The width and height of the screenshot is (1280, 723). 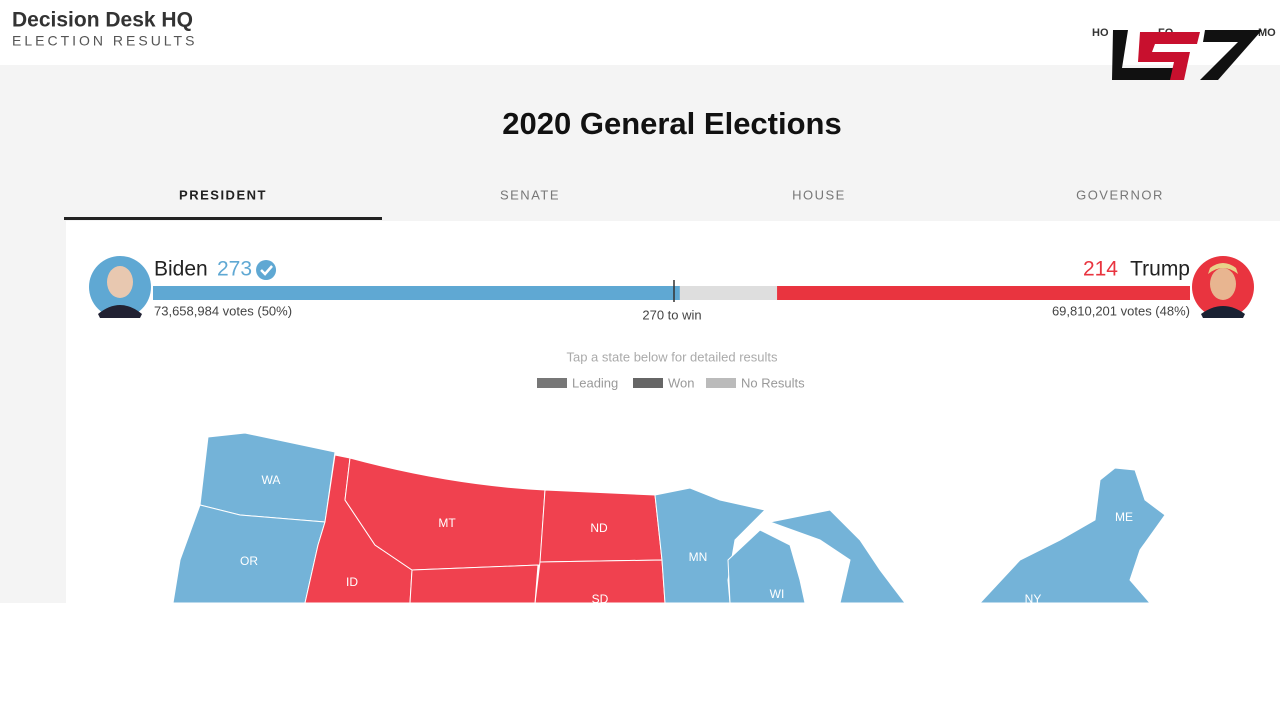 I want to click on state-label: NY, so click(x=1033, y=599).